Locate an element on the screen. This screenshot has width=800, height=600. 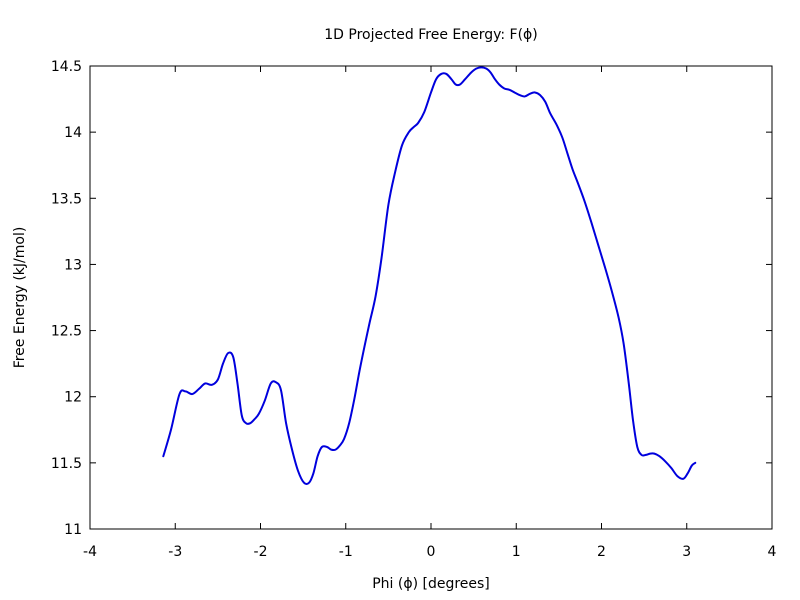
y-tick-label: 13.5 is located at coordinates (66, 199).